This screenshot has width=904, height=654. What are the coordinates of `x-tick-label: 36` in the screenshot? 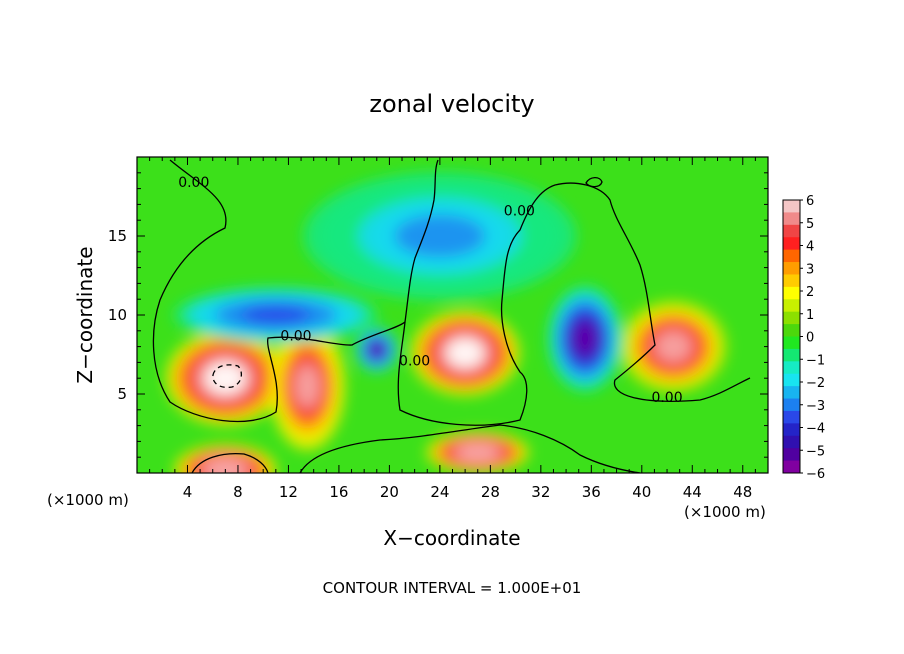 It's located at (591, 492).